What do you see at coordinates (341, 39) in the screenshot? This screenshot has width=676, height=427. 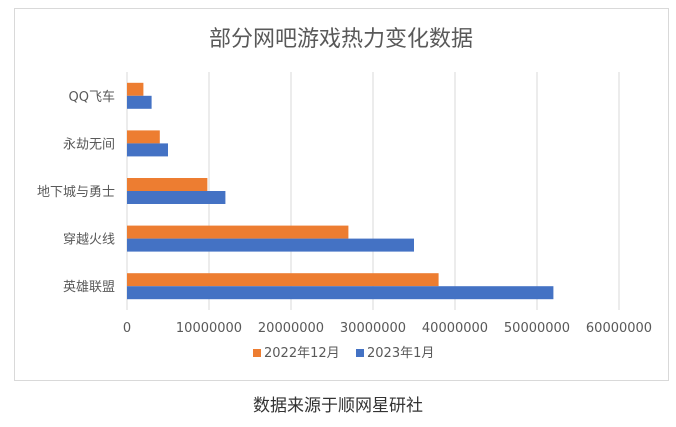 I see `chart-title: 部分网吧游戏热力变化数据` at bounding box center [341, 39].